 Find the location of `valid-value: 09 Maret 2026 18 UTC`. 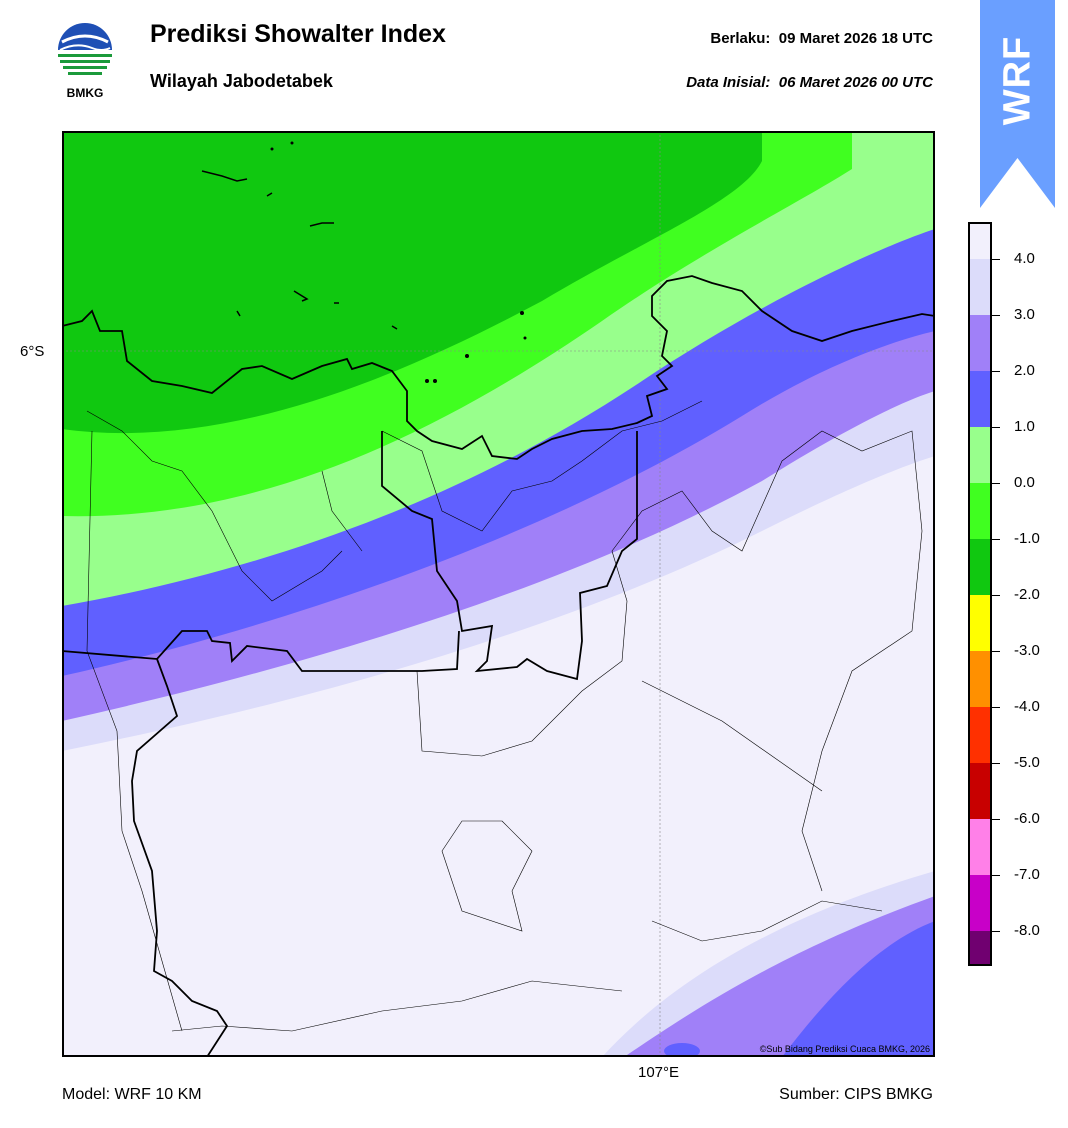

valid-value: 09 Maret 2026 18 UTC is located at coordinates (855, 38).